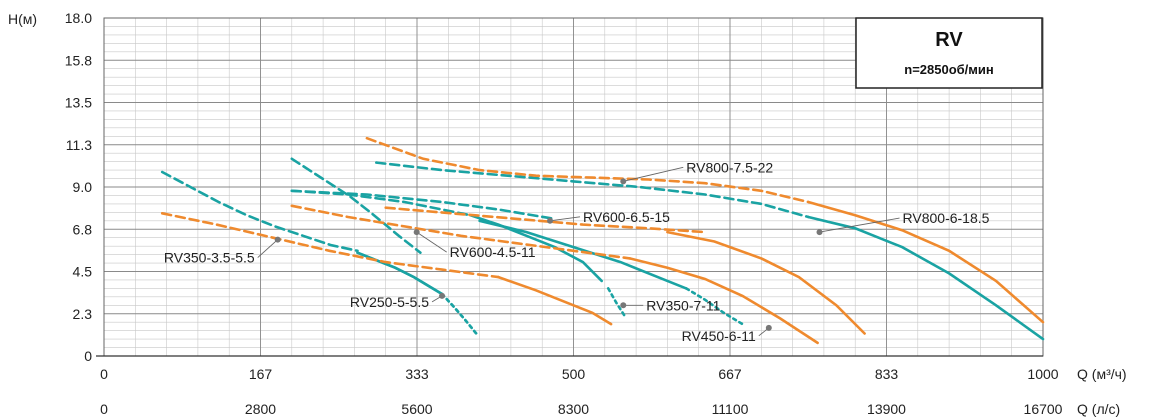 The height and width of the screenshot is (419, 1159). I want to click on y-tick-label: 15.8, so click(78, 60).